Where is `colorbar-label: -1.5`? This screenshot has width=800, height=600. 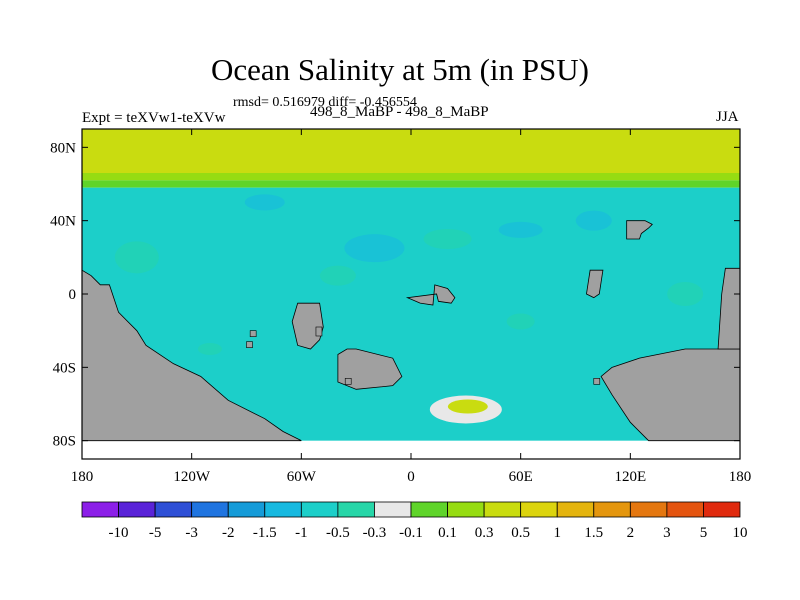
colorbar-label: -1.5 is located at coordinates (265, 533).